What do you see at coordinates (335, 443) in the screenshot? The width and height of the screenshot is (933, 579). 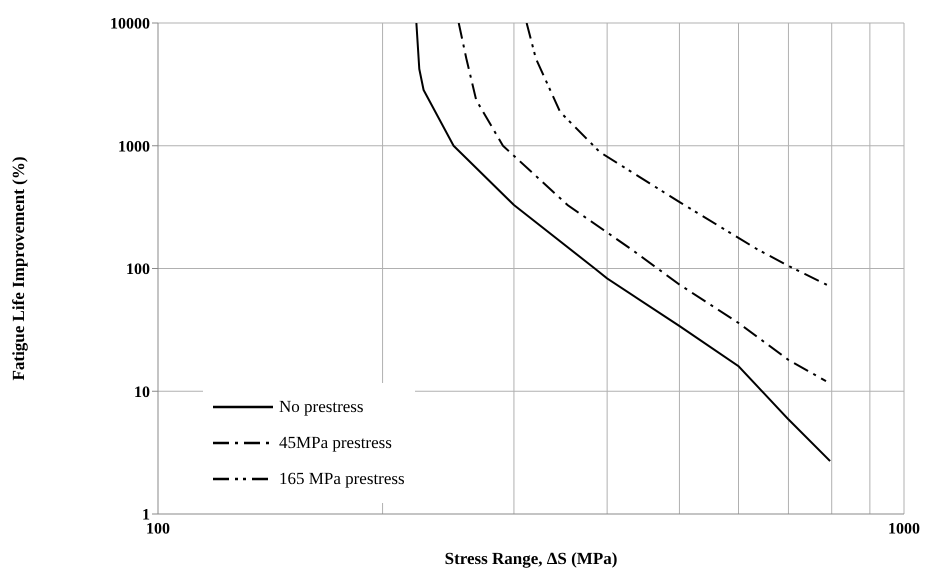 I see `legend-label: 45MPa prestress` at bounding box center [335, 443].